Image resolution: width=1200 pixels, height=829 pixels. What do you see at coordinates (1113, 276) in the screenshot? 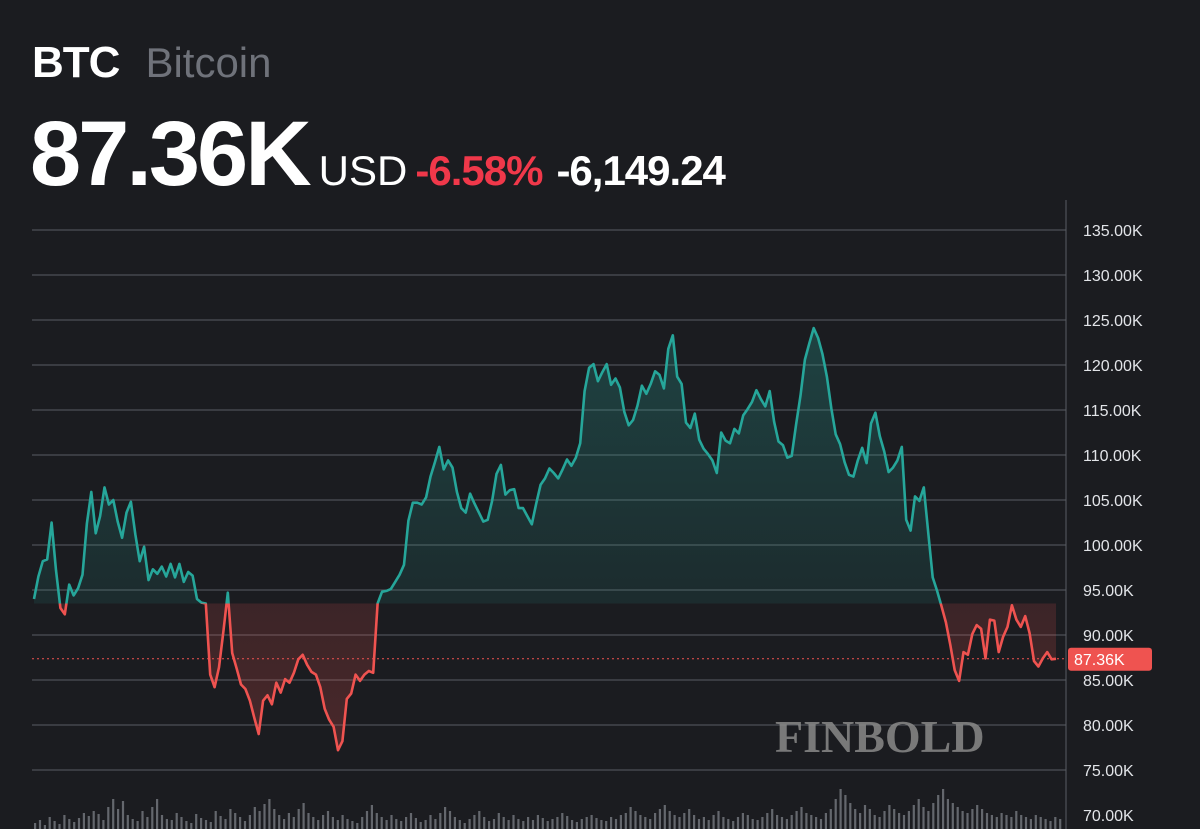
I see `y-tick-label: 130.00K` at bounding box center [1113, 276].